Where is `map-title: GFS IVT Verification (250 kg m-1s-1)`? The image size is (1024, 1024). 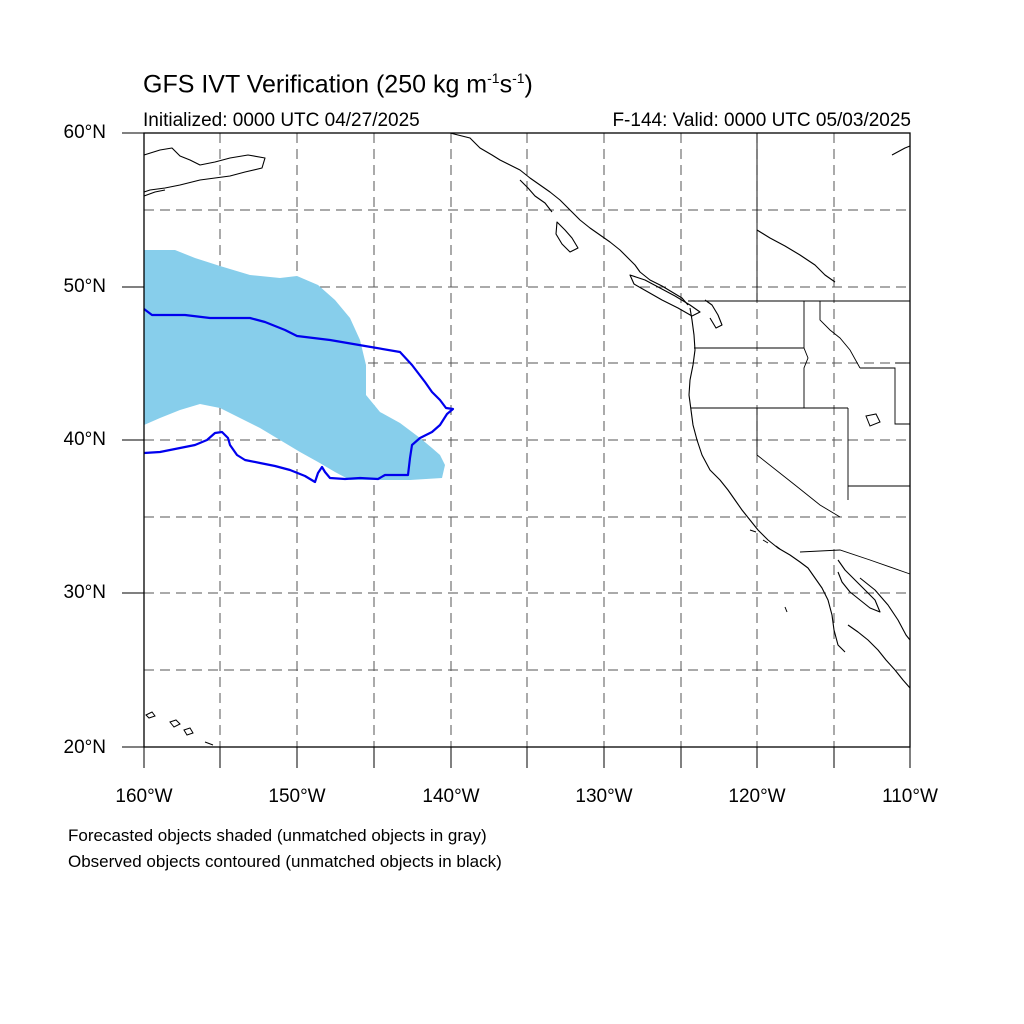
map-title: GFS IVT Verification (250 kg m-1s-1) is located at coordinates (338, 84).